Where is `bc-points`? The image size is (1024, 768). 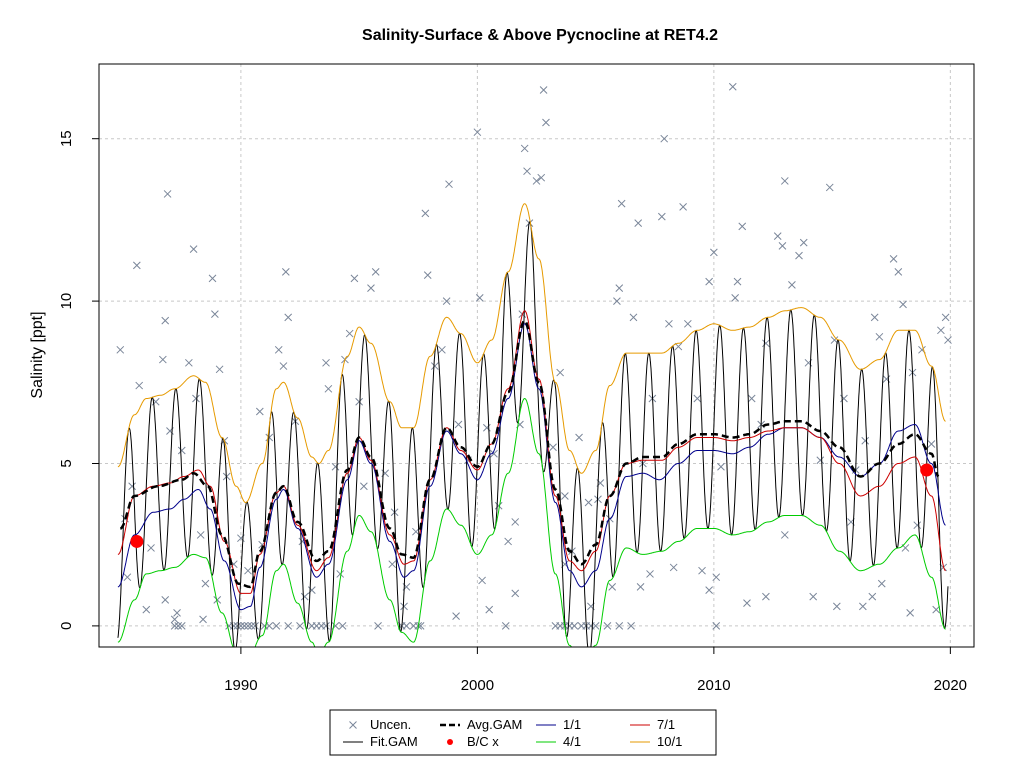
bc-points is located at coordinates (532, 505).